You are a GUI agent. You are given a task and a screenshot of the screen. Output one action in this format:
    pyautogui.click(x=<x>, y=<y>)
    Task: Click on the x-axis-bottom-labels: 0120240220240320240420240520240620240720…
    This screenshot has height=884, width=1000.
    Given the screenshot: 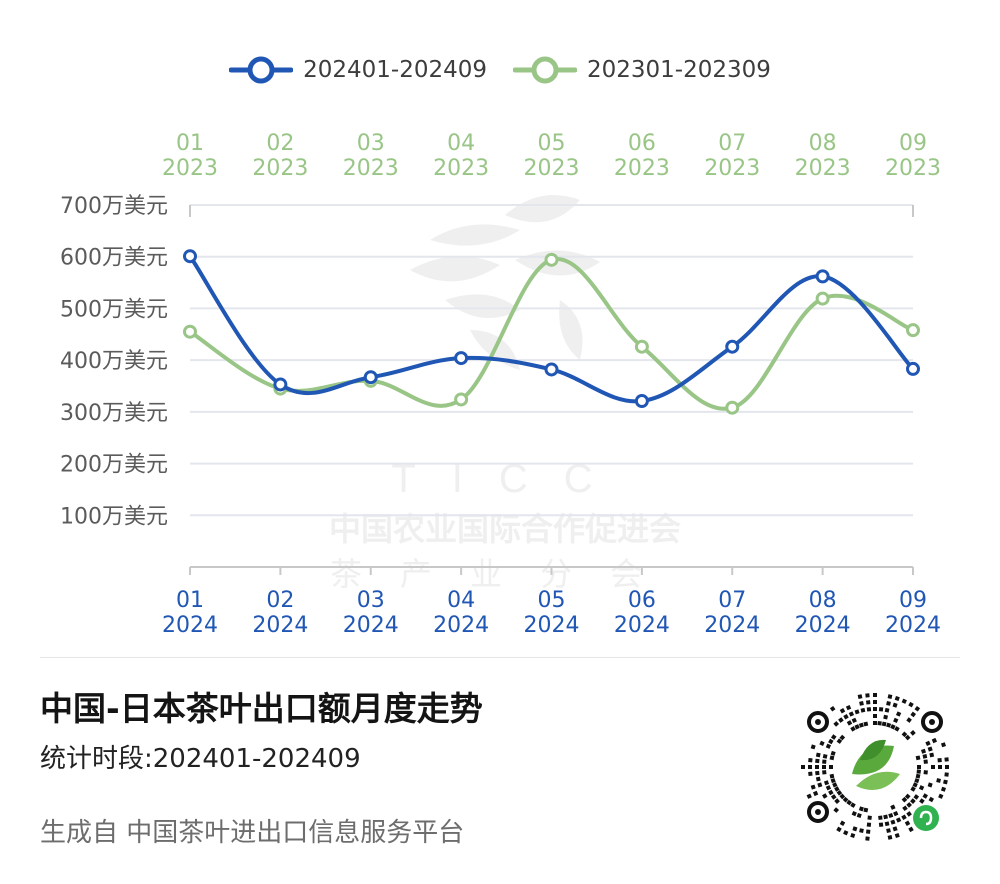 What is the action you would take?
    pyautogui.click(x=551, y=613)
    